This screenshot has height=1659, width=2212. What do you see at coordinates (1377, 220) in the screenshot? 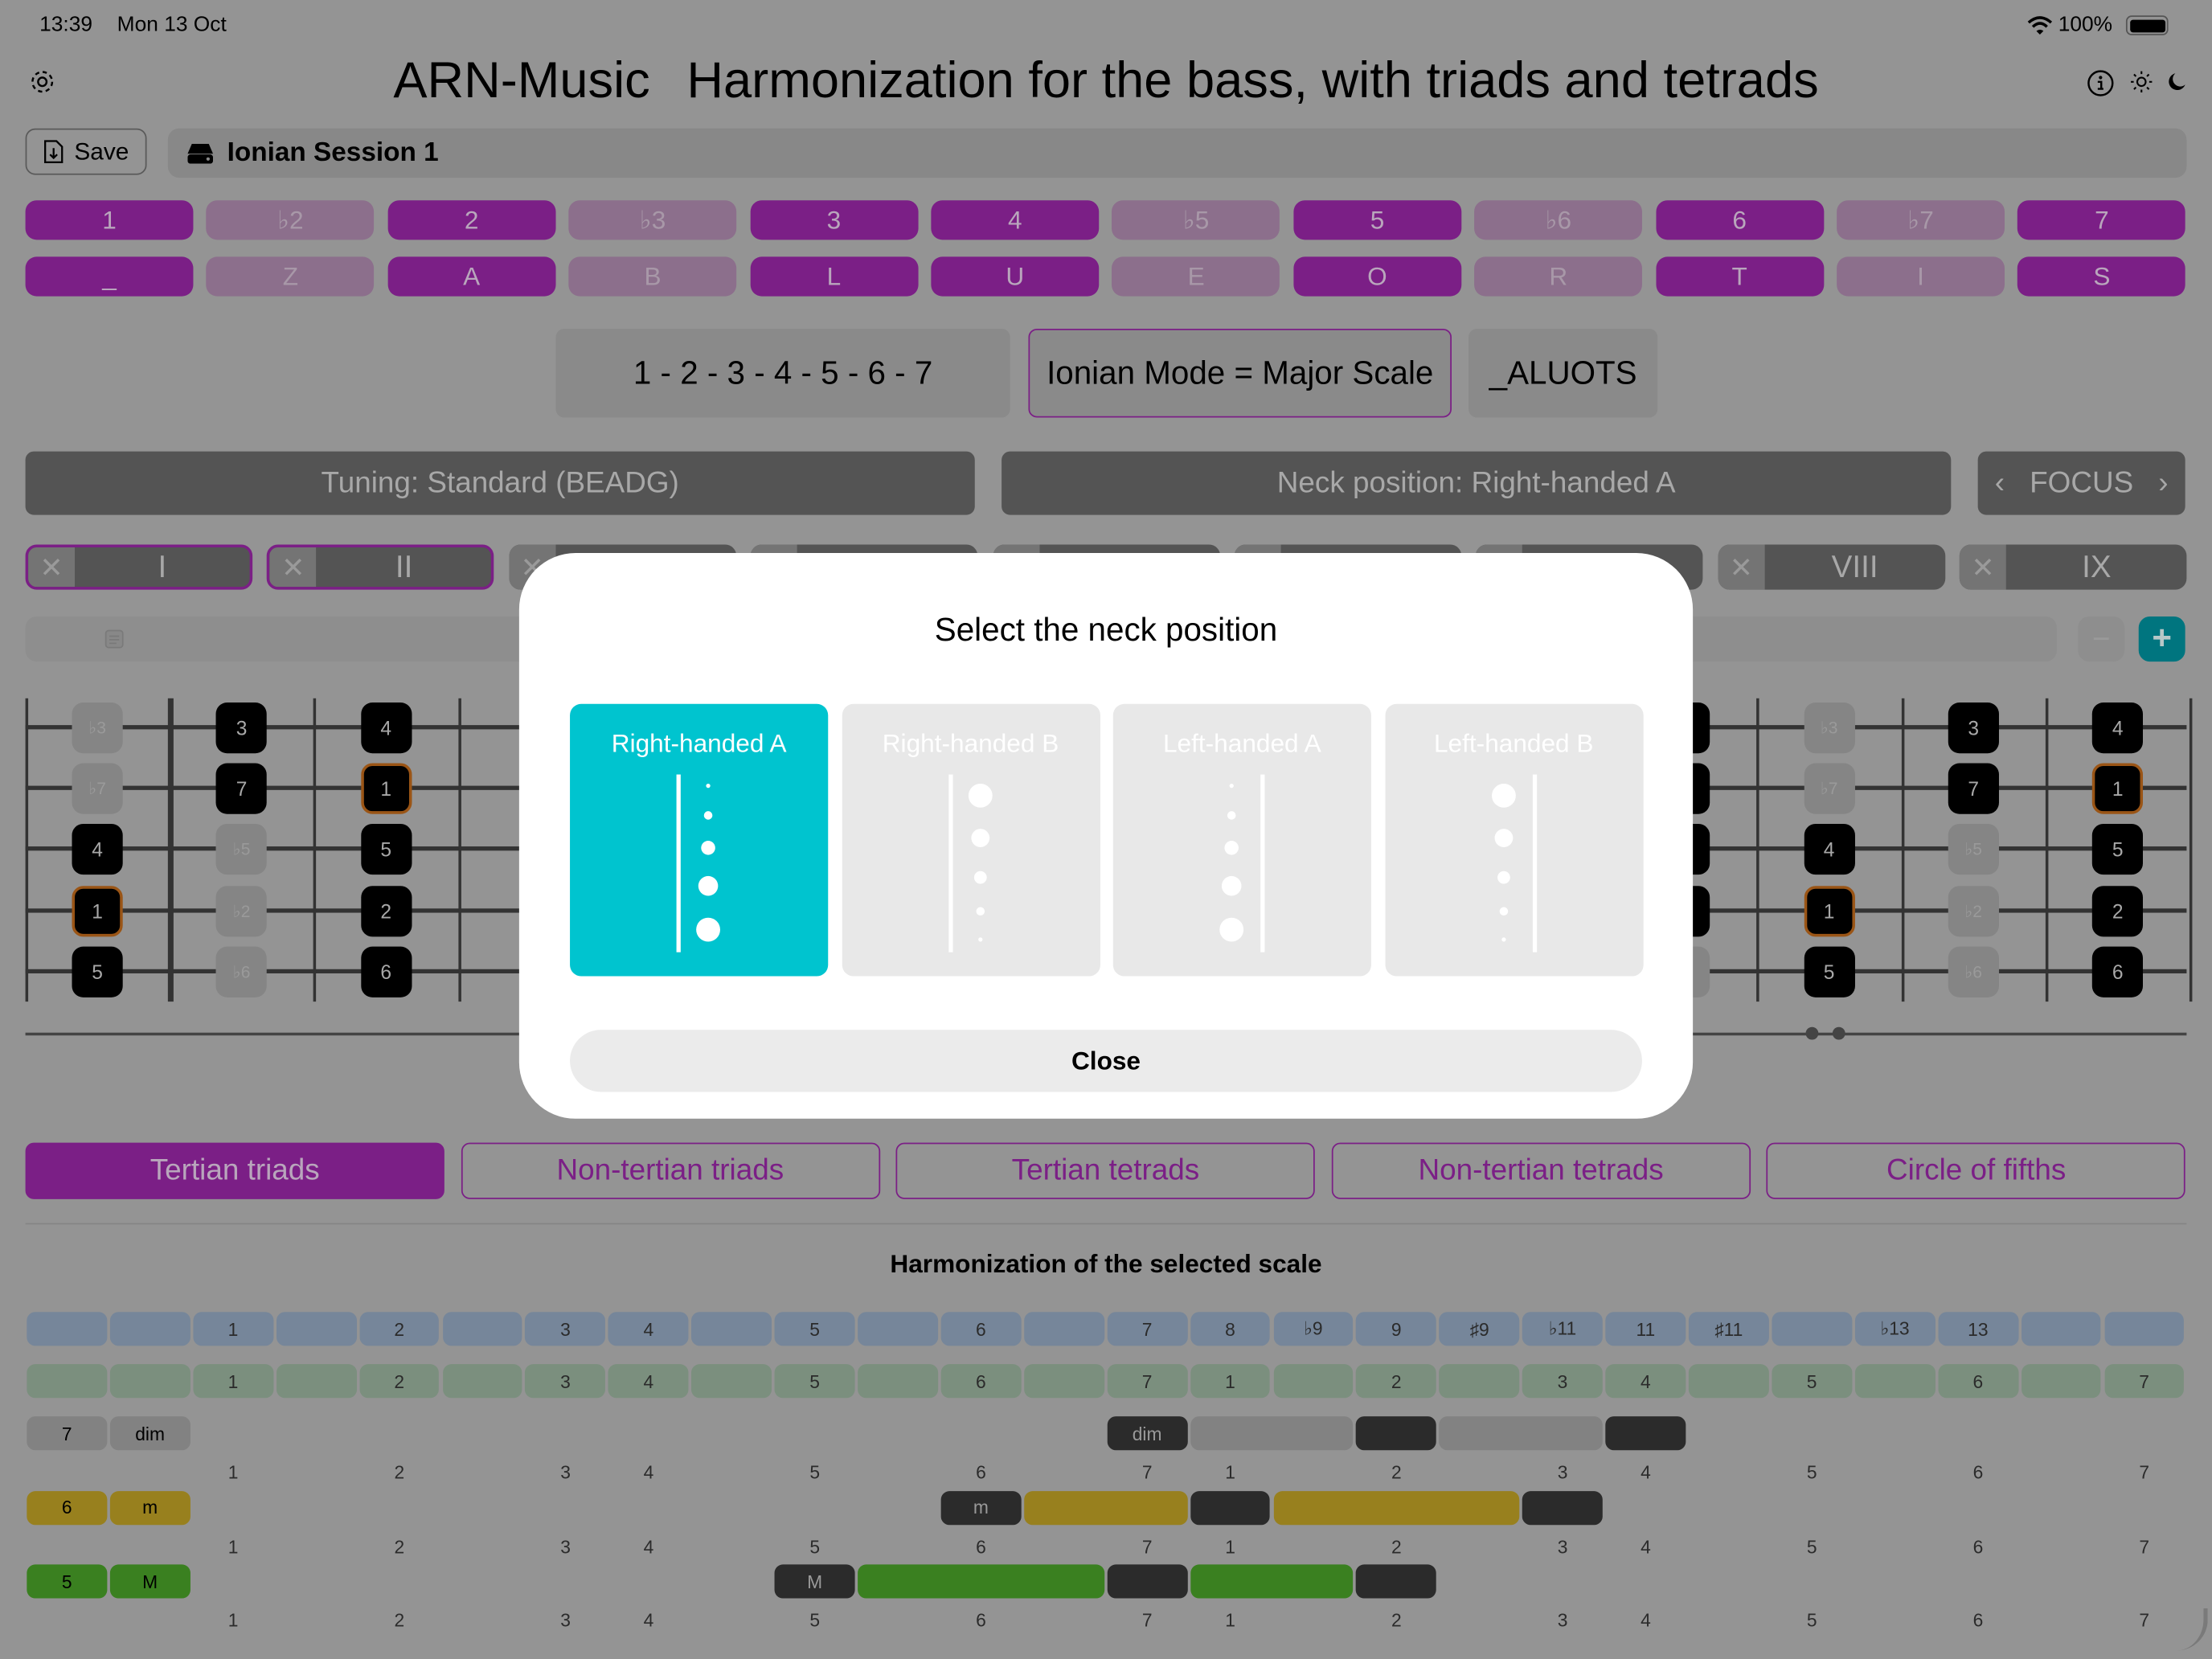
I see `degree-button: 5` at bounding box center [1377, 220].